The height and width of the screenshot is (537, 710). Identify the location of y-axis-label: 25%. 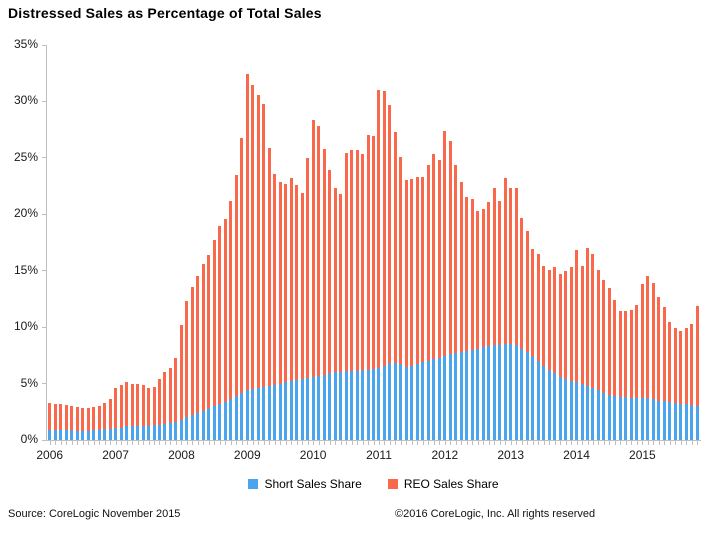
(25, 156).